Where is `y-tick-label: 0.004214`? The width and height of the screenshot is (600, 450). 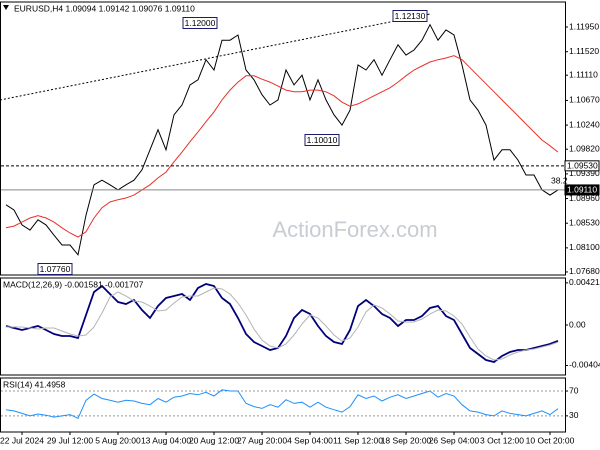
y-tick-label: 0.004214 is located at coordinates (584, 282).